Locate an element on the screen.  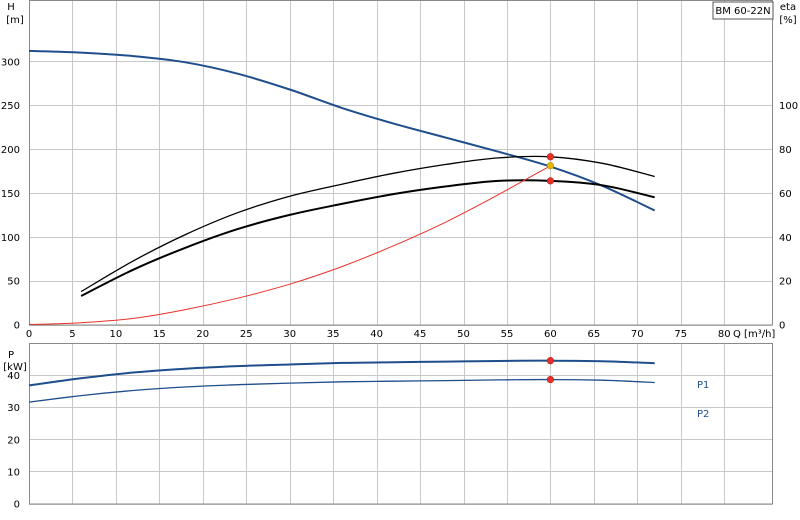
model-label-box is located at coordinates (743, 10).